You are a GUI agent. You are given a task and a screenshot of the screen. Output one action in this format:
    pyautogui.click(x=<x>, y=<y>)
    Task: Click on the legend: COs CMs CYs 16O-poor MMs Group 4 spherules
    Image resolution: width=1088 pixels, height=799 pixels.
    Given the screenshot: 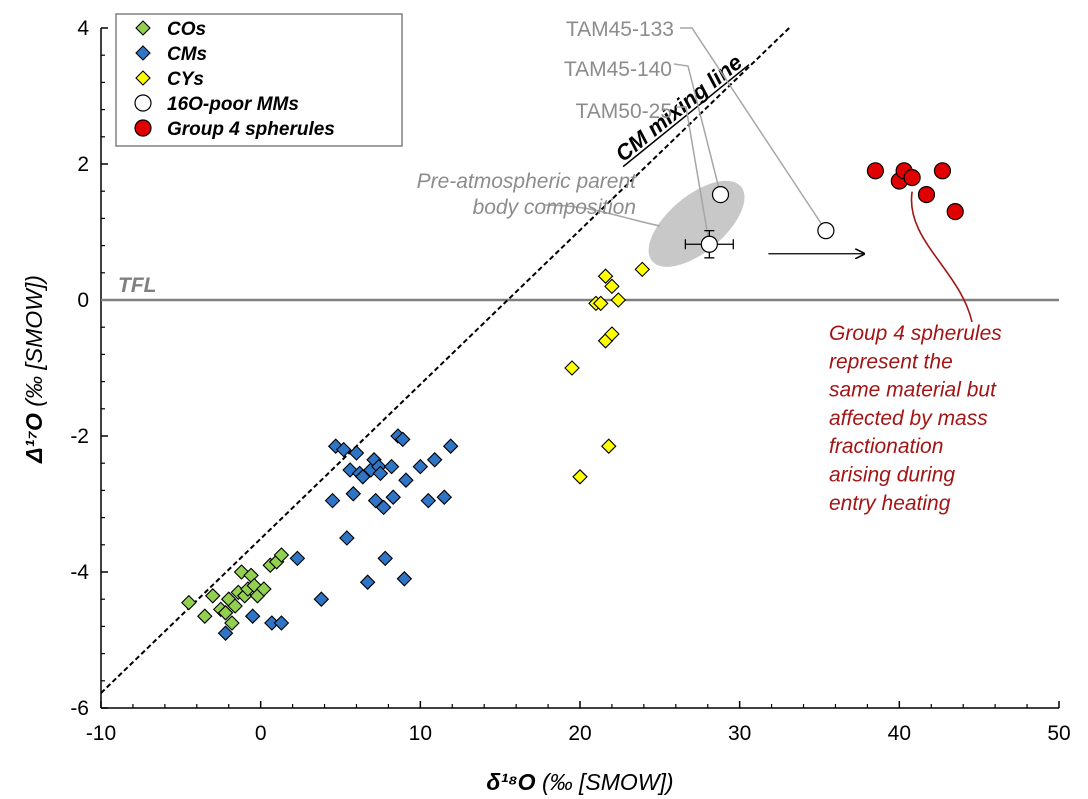 What is the action you would take?
    pyautogui.click(x=259, y=80)
    